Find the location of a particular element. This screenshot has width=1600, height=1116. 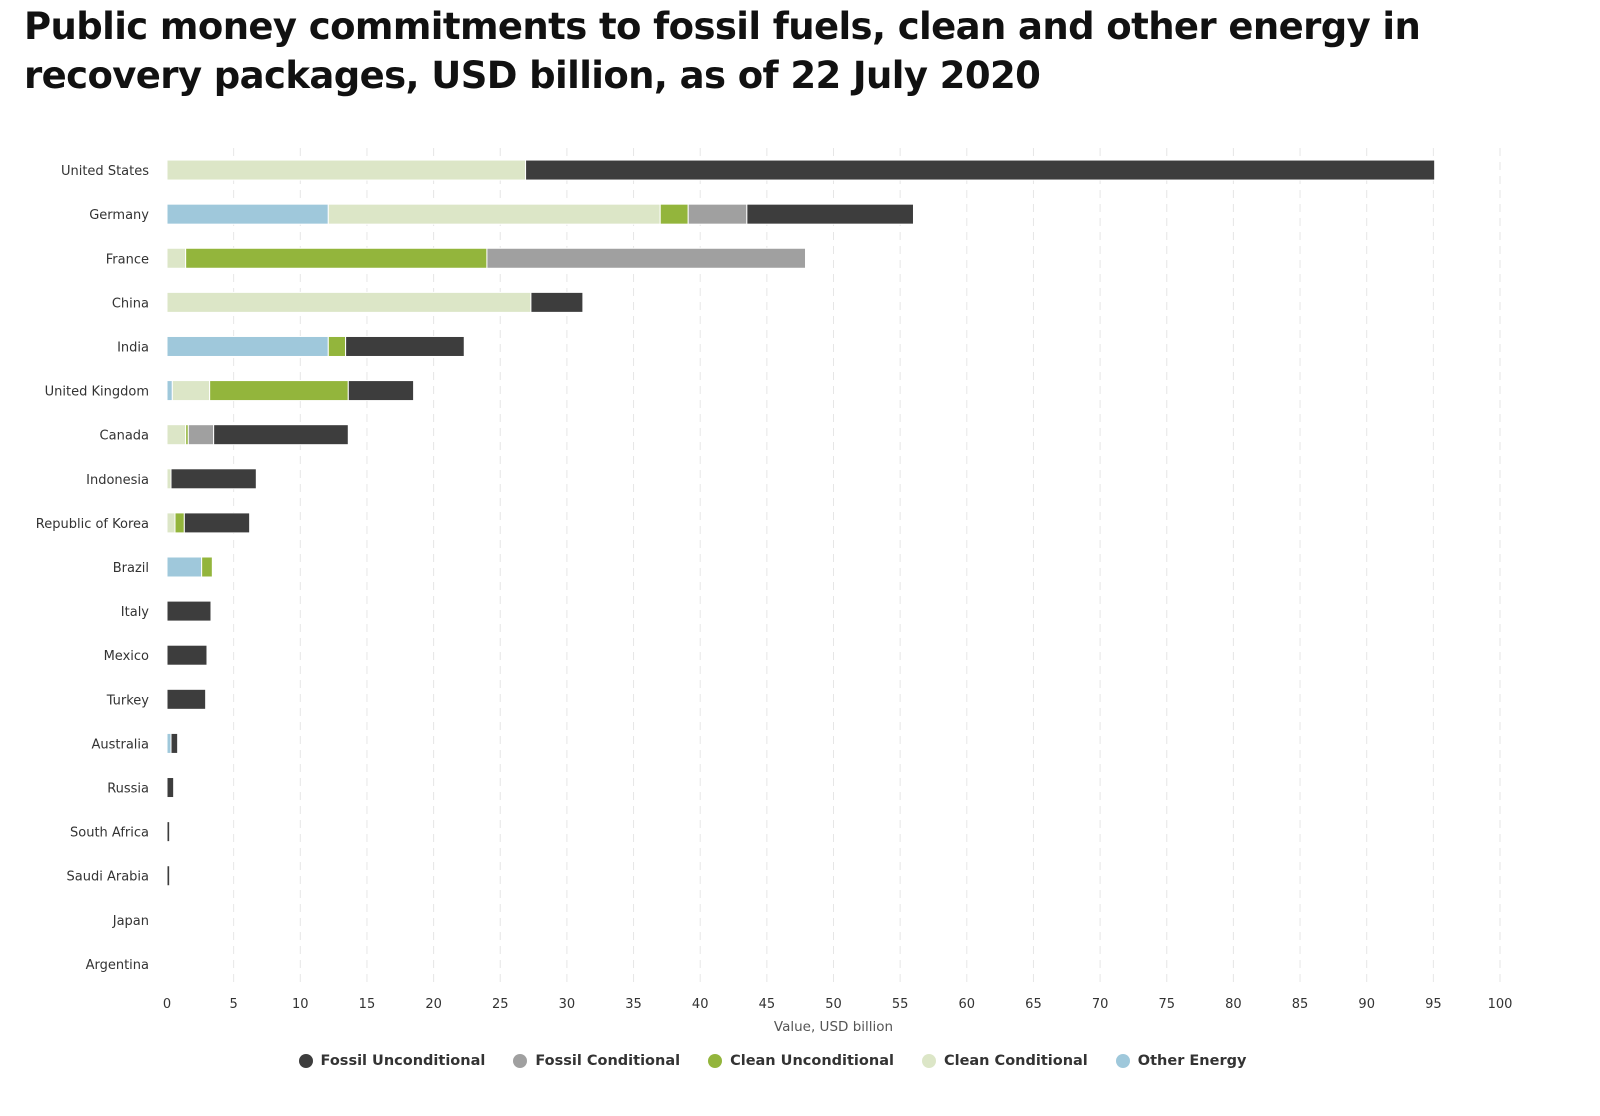

category-label: Argentina is located at coordinates (117, 965).